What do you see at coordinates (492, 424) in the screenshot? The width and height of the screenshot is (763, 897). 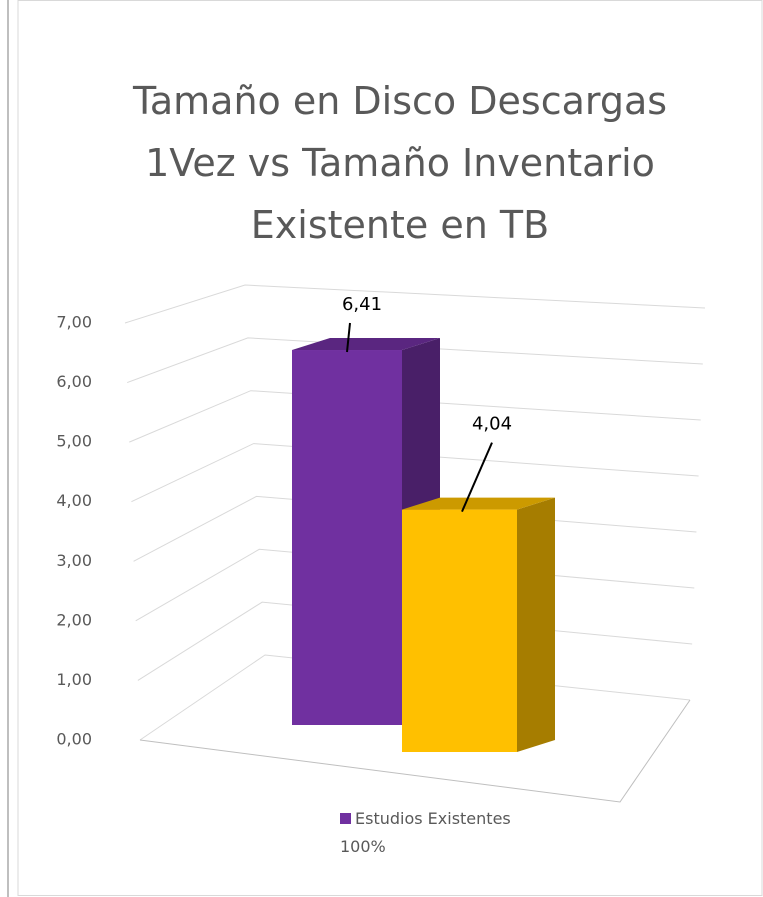 I see `data-label: 4,04` at bounding box center [492, 424].